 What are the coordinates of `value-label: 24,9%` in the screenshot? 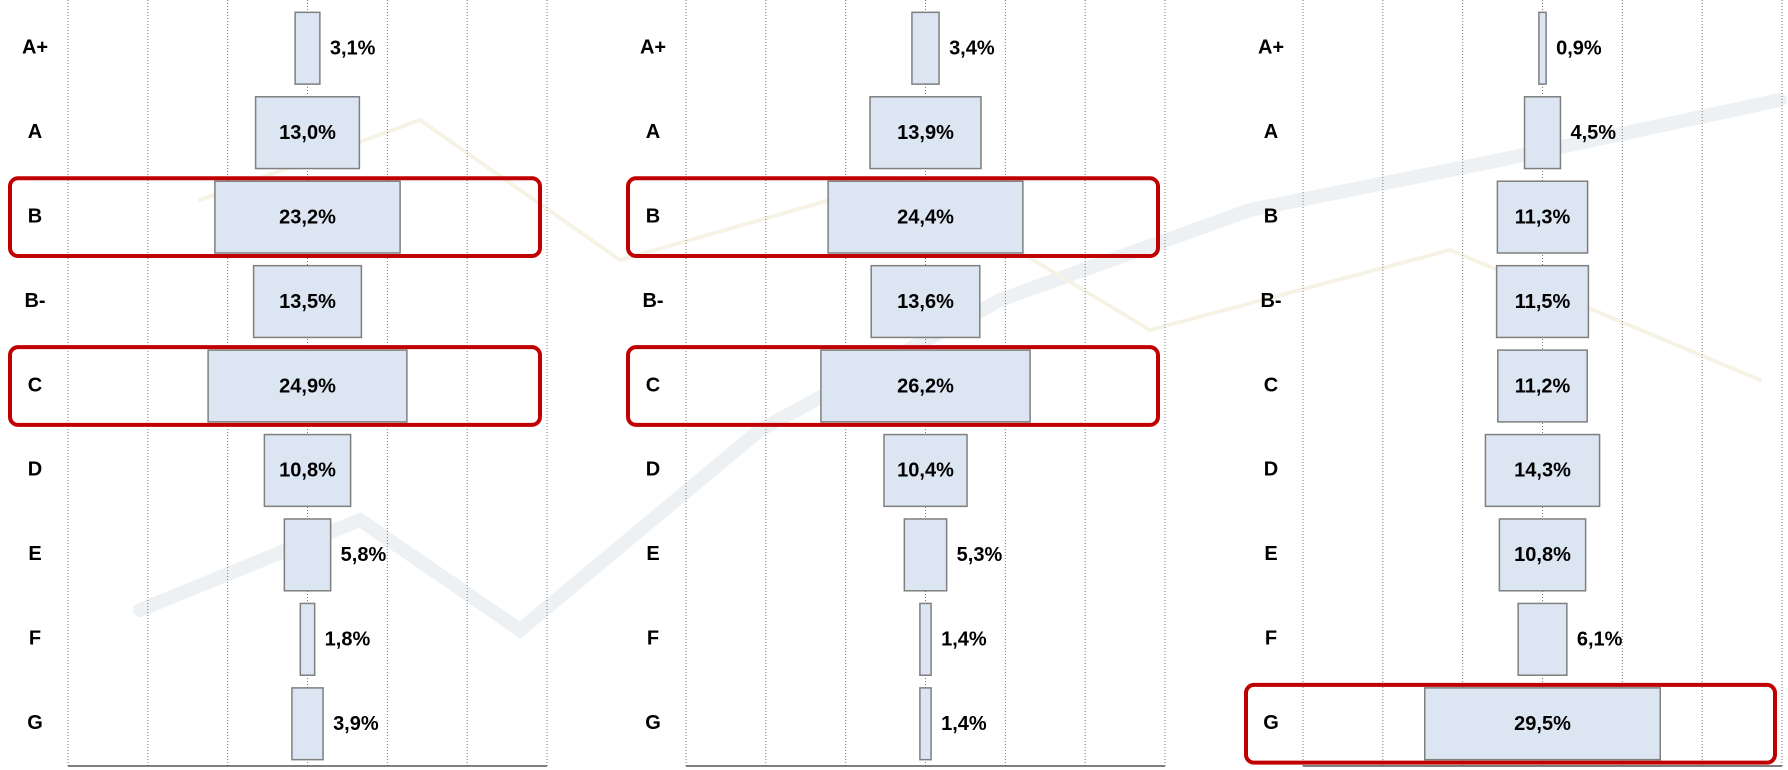 It's located at (307, 386).